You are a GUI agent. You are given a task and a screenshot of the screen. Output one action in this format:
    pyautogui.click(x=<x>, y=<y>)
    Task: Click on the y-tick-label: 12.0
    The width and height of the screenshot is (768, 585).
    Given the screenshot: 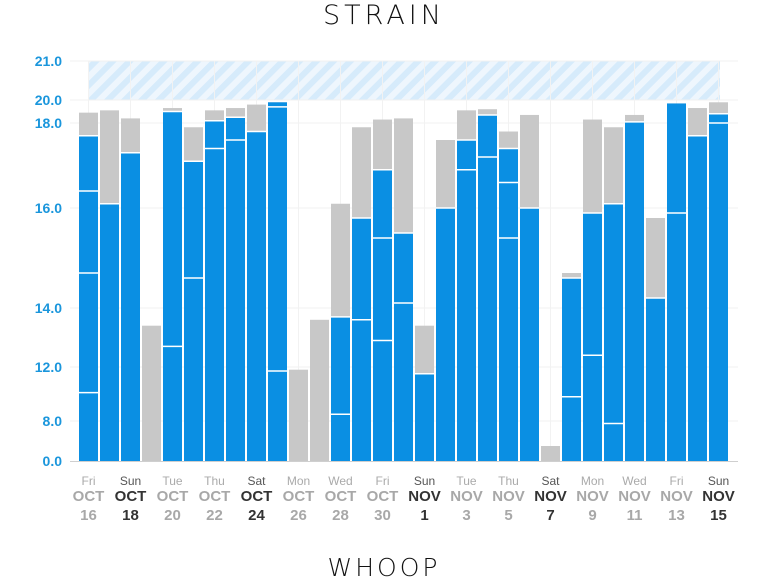 What is the action you would take?
    pyautogui.click(x=48, y=367)
    